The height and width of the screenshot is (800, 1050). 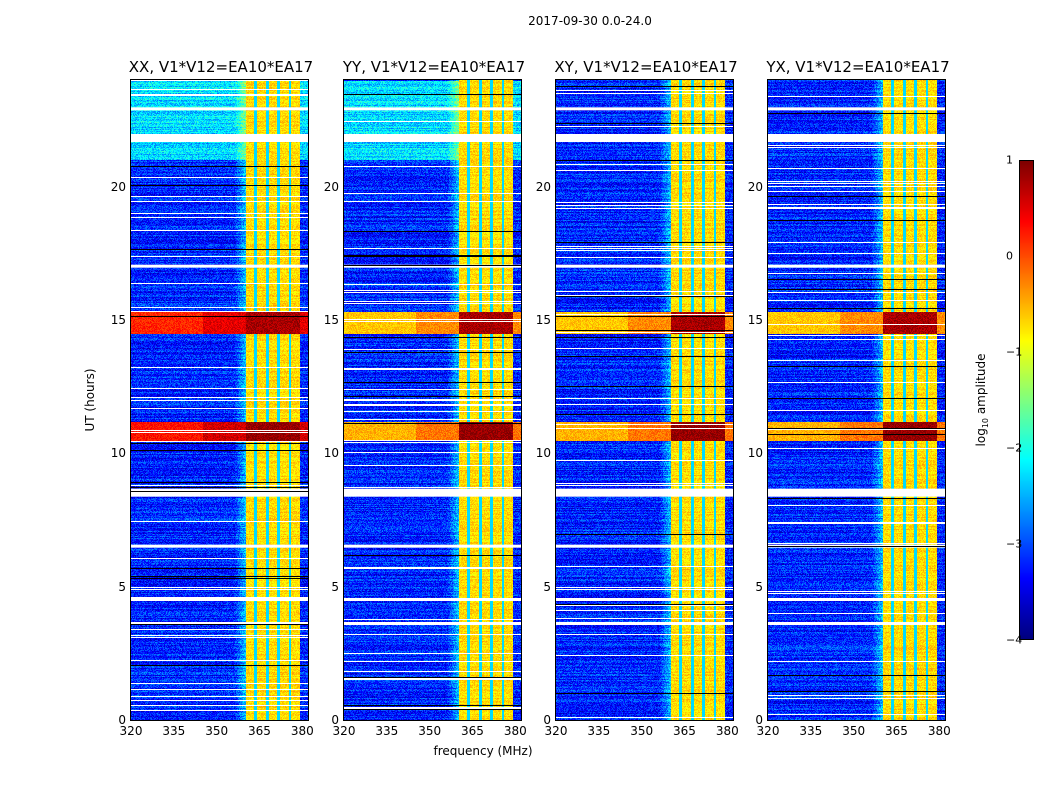 What do you see at coordinates (1014, 640) in the screenshot?
I see `colorbar-tick-label: −4` at bounding box center [1014, 640].